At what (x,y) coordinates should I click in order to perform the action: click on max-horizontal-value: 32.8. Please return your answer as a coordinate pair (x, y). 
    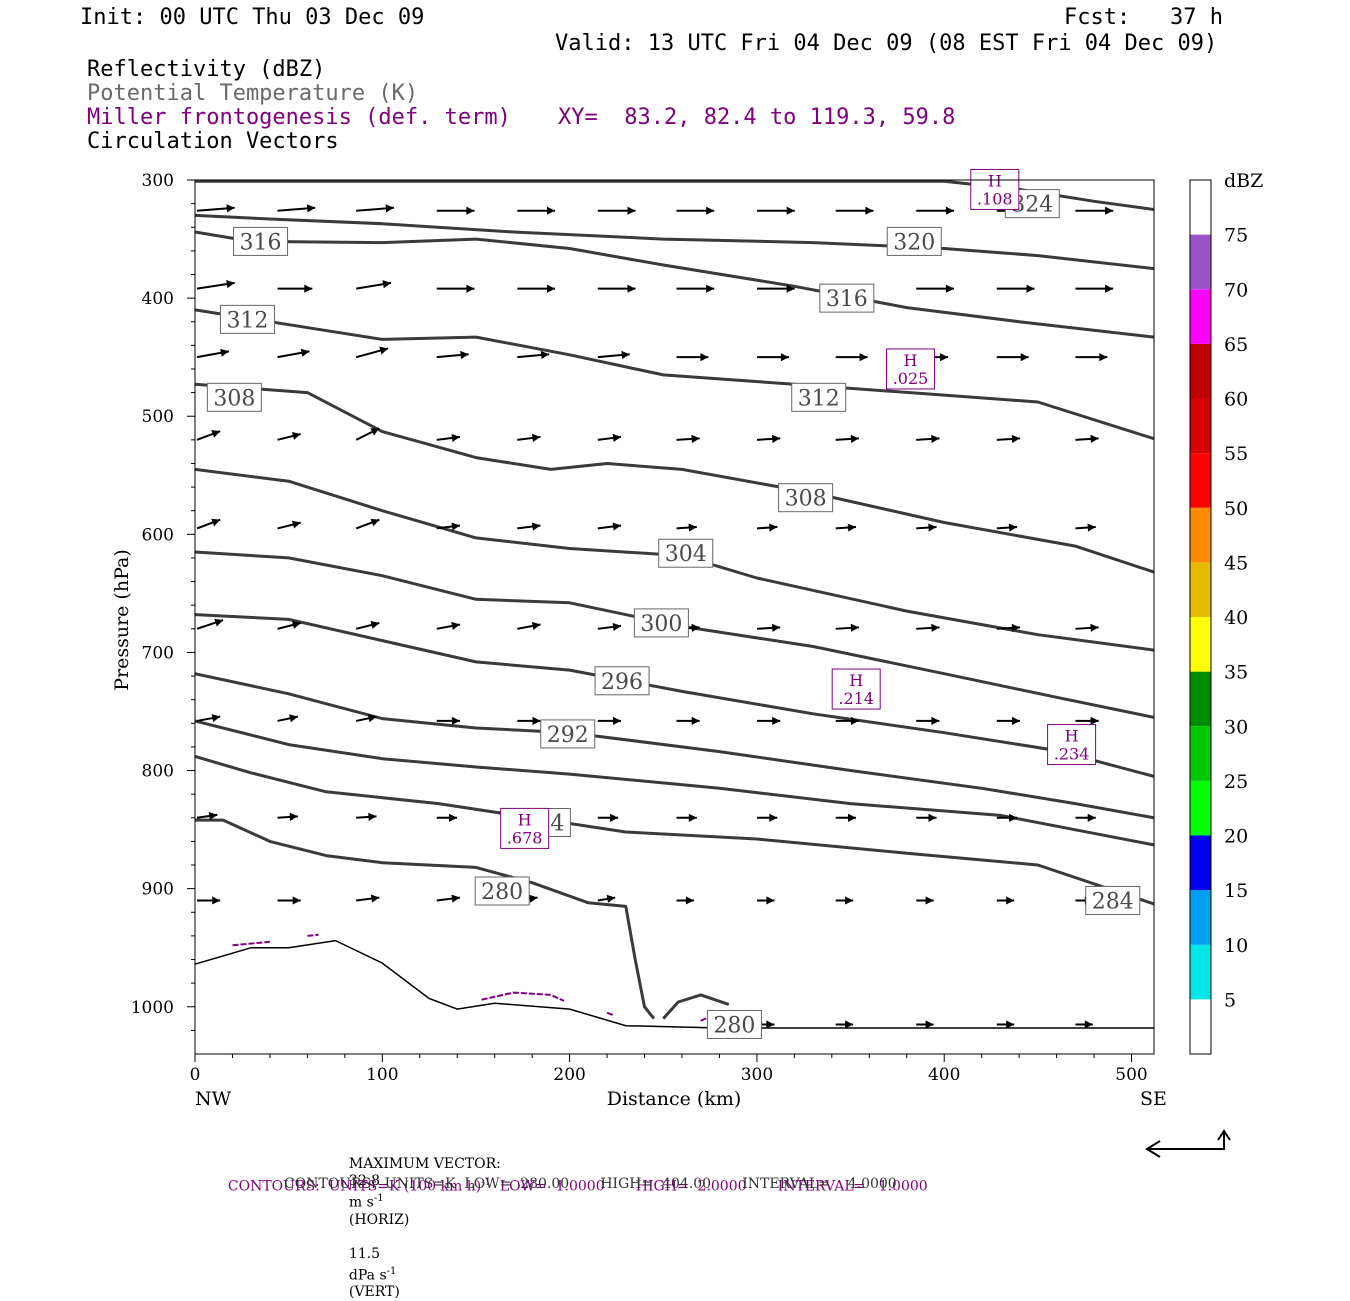
    Looking at the image, I should click on (364, 1181).